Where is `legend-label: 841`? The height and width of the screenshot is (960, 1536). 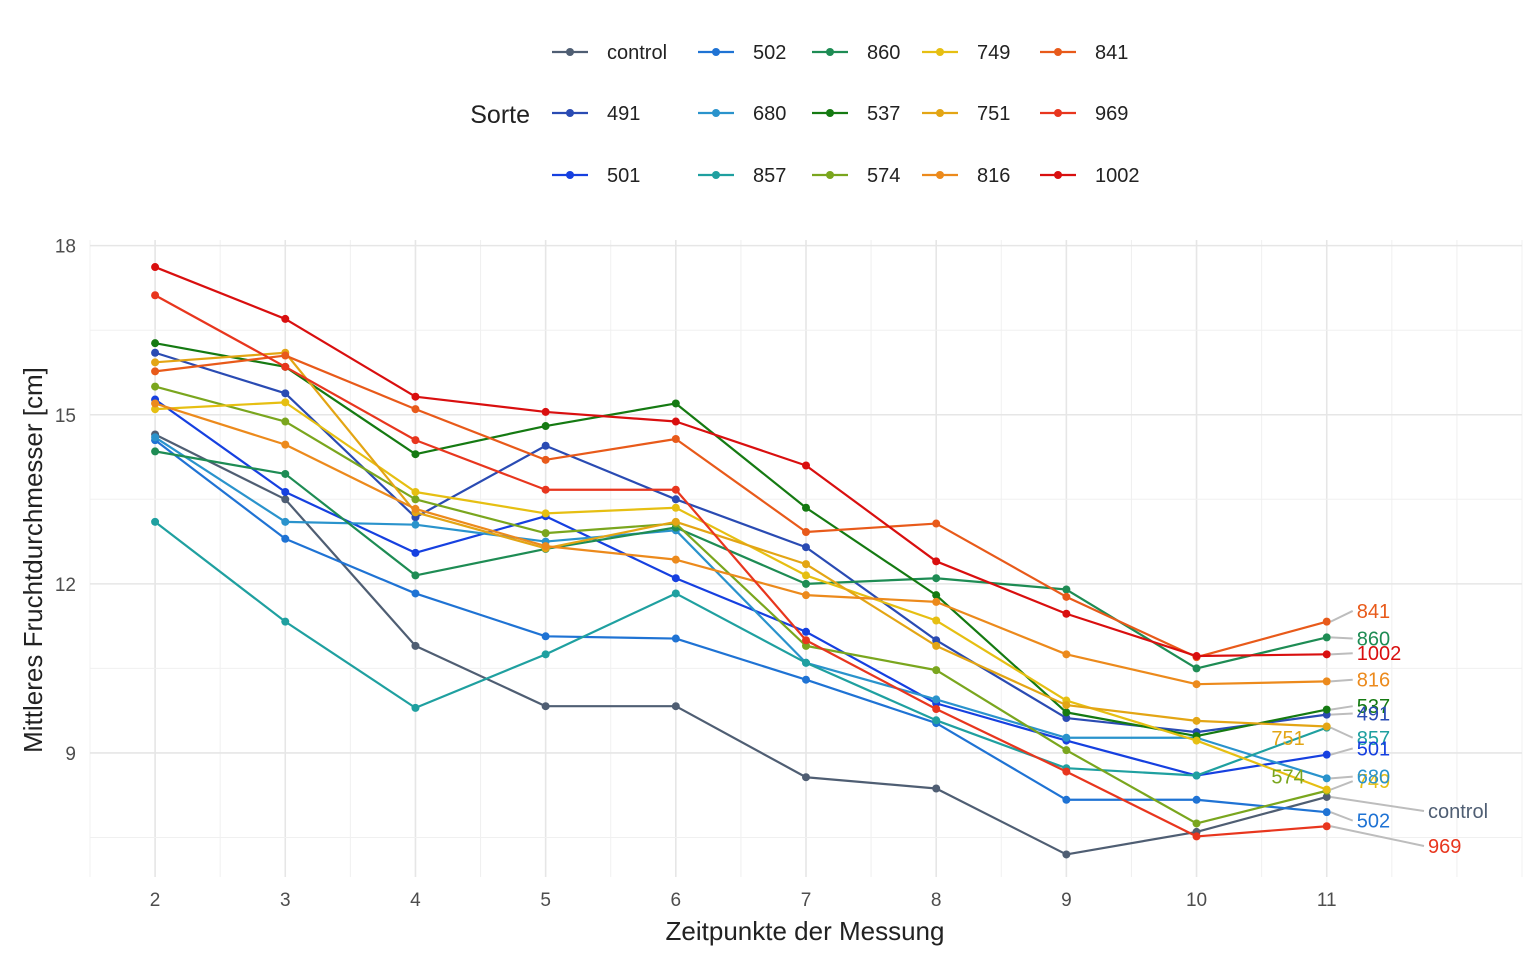
legend-label: 841 is located at coordinates (1111, 53).